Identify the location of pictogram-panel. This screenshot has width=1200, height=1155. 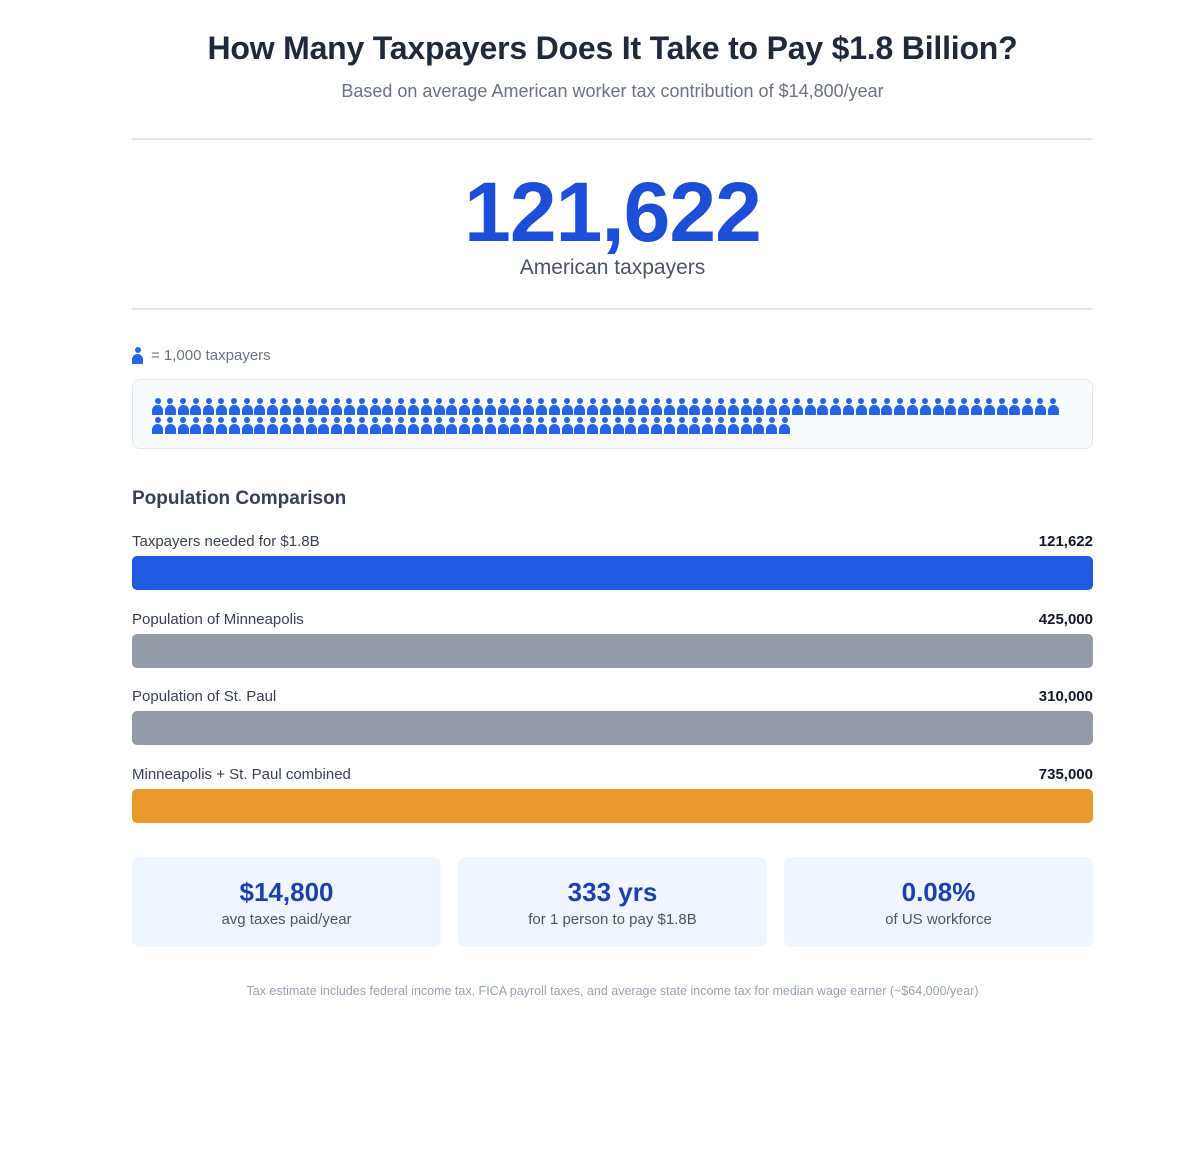
(612, 414).